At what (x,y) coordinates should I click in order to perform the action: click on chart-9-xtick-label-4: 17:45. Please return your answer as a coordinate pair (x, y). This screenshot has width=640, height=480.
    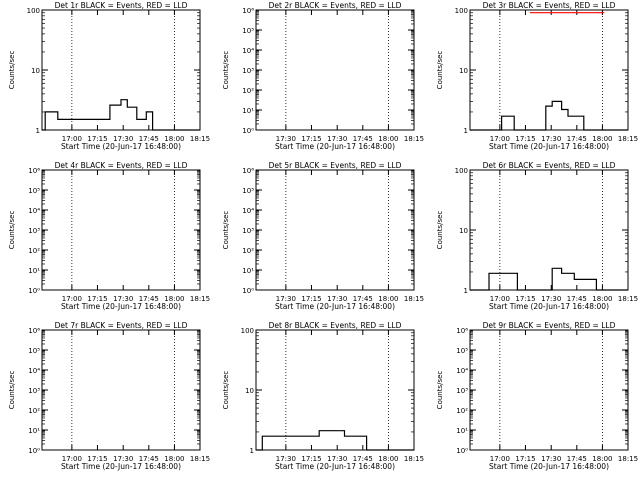
    Looking at the image, I should click on (577, 459).